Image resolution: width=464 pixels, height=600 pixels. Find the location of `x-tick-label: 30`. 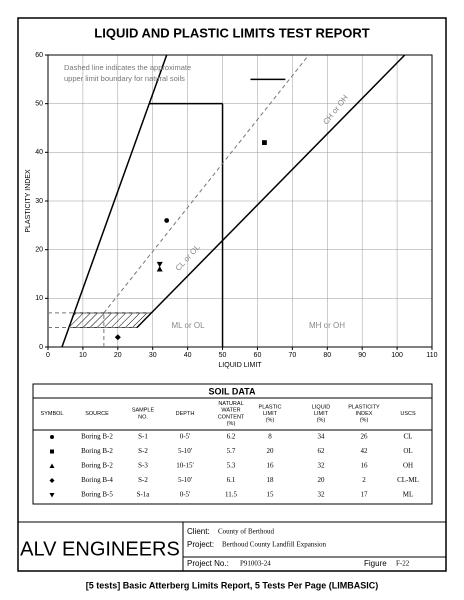

x-tick-label: 30 is located at coordinates (153, 355).